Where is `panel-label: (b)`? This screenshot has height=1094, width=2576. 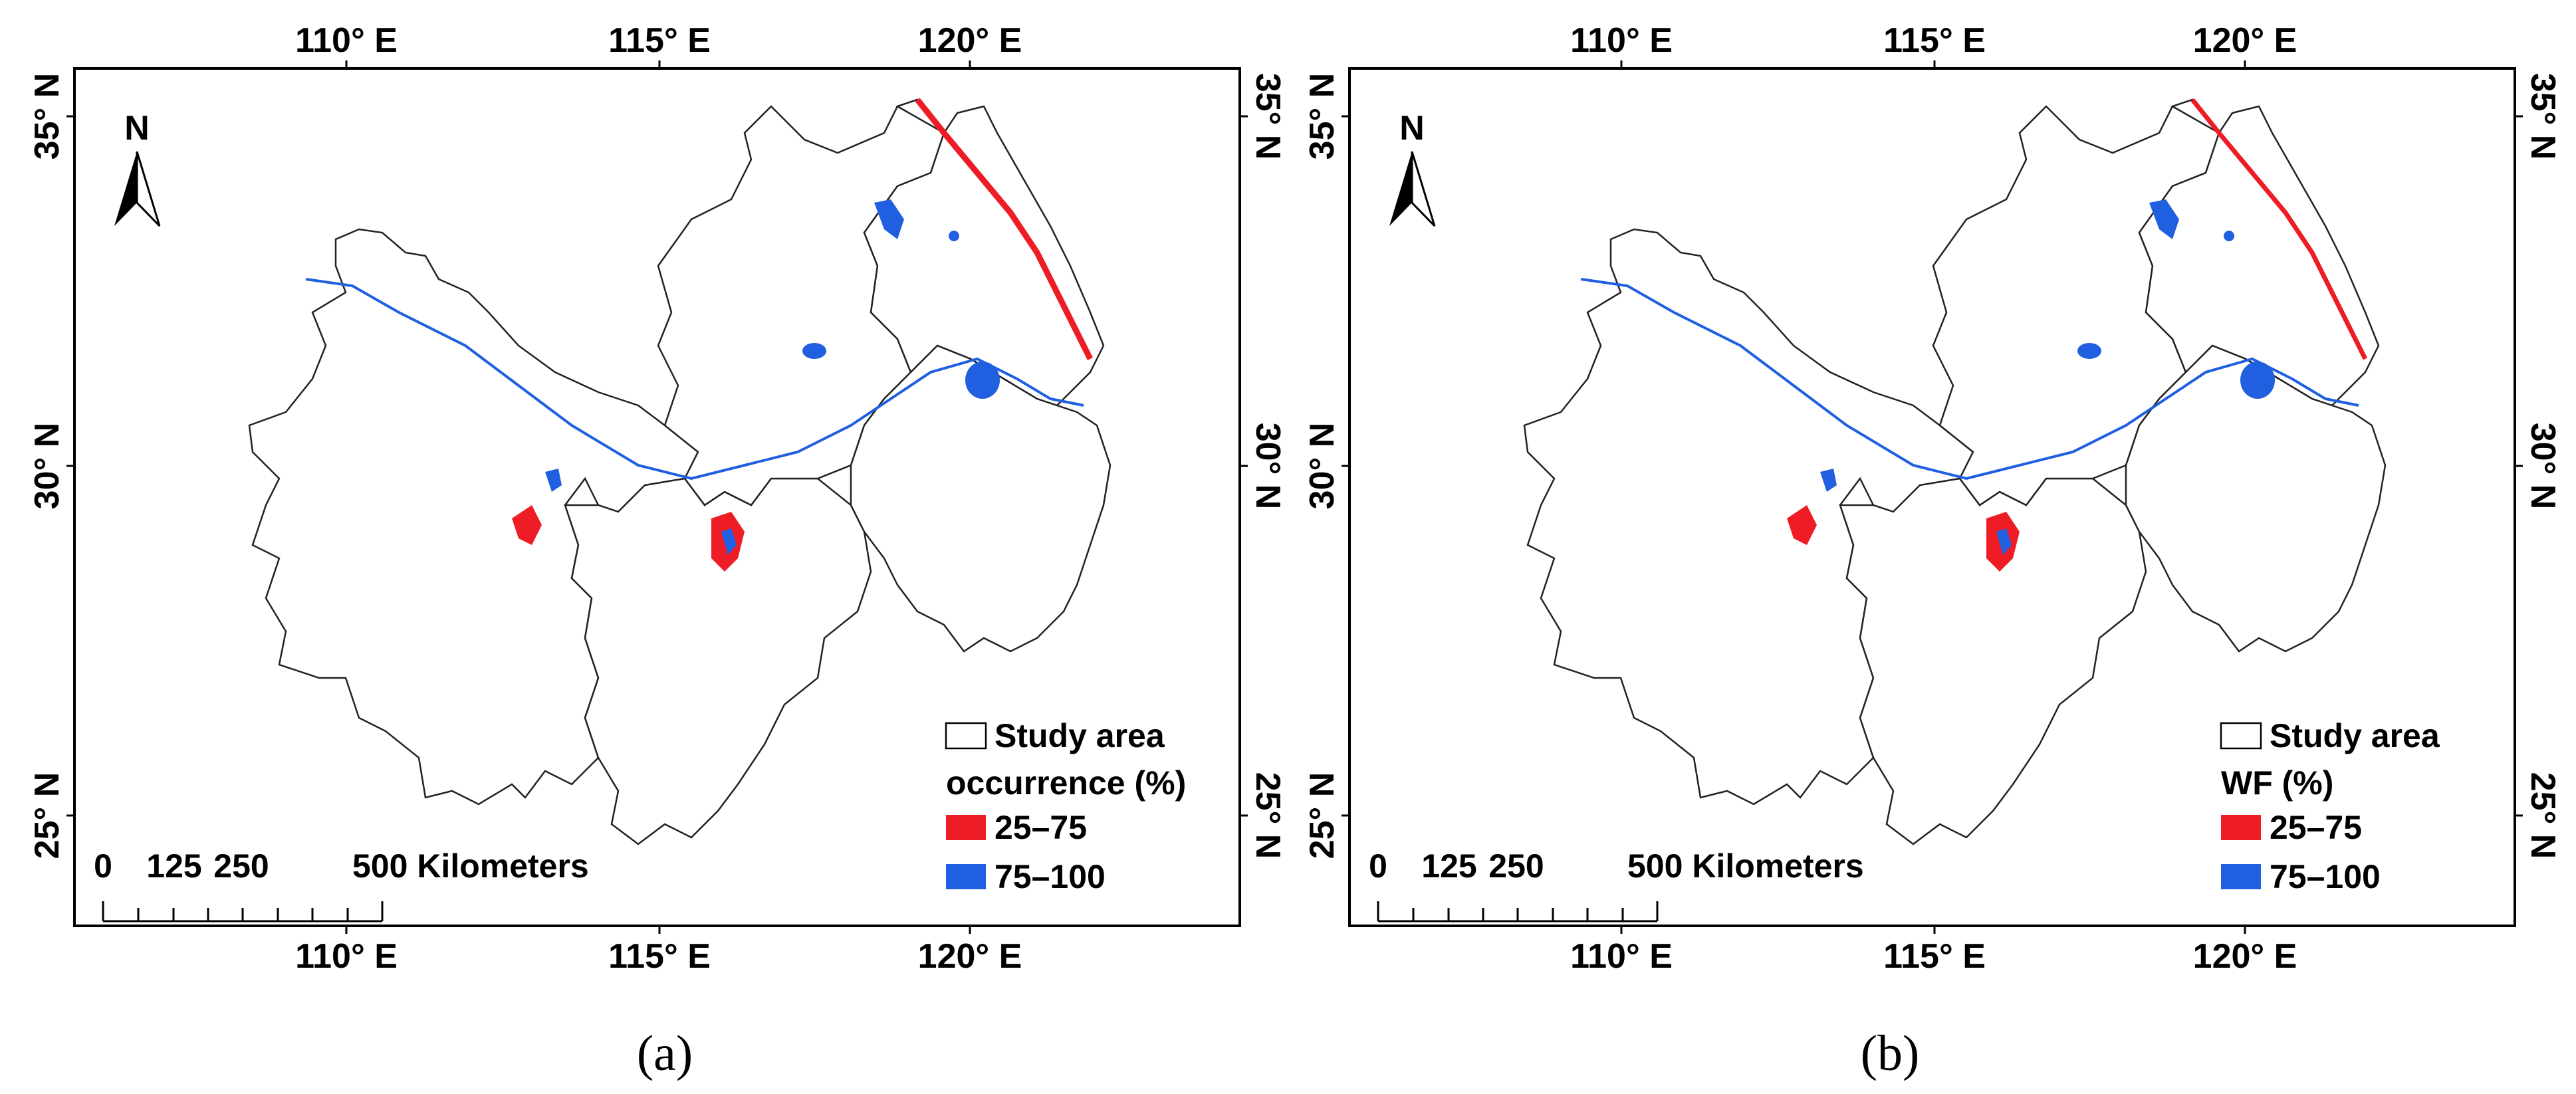
panel-label: (b) is located at coordinates (1890, 1053).